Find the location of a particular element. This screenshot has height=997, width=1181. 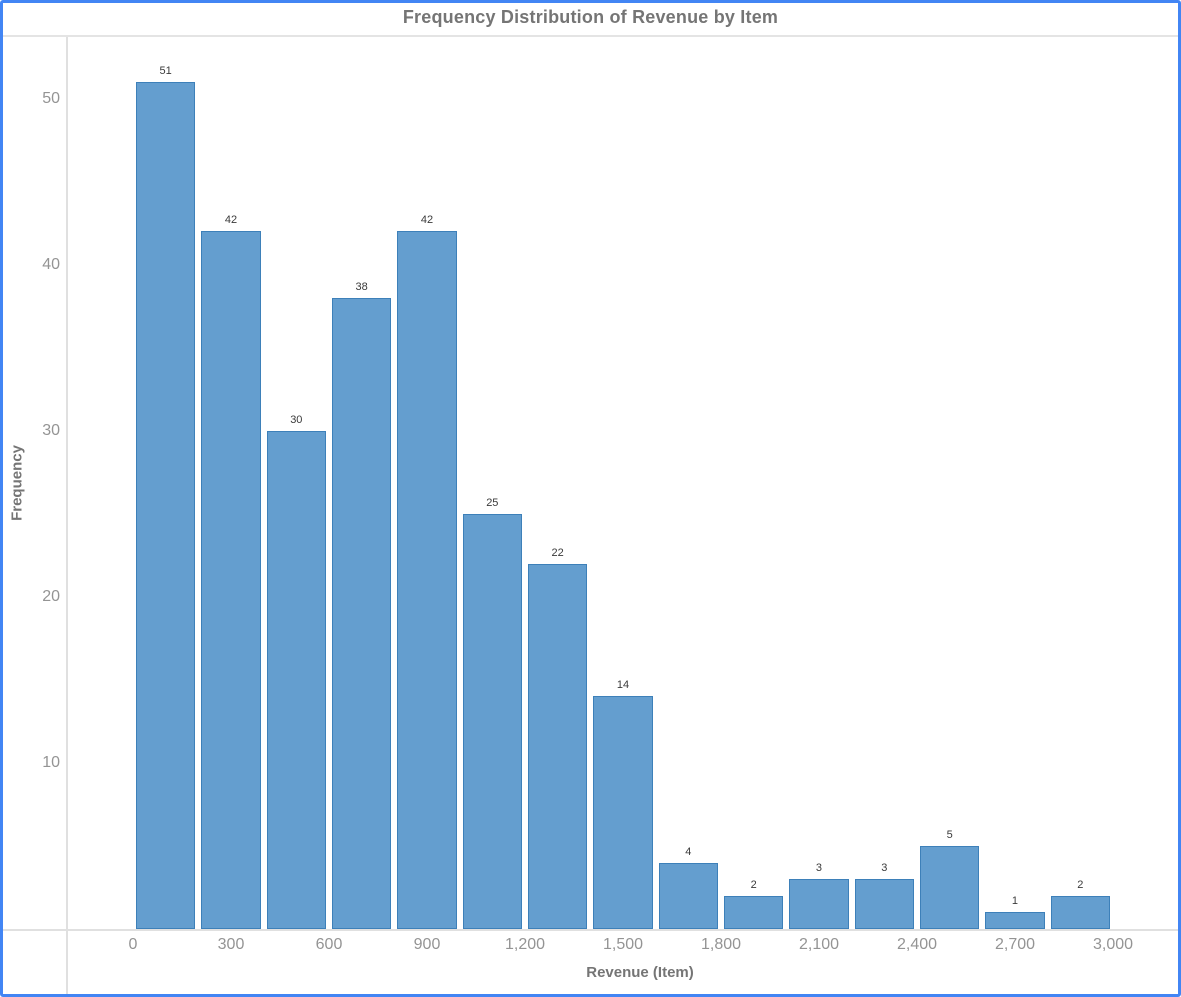

x-axis-line is located at coordinates (590, 930).